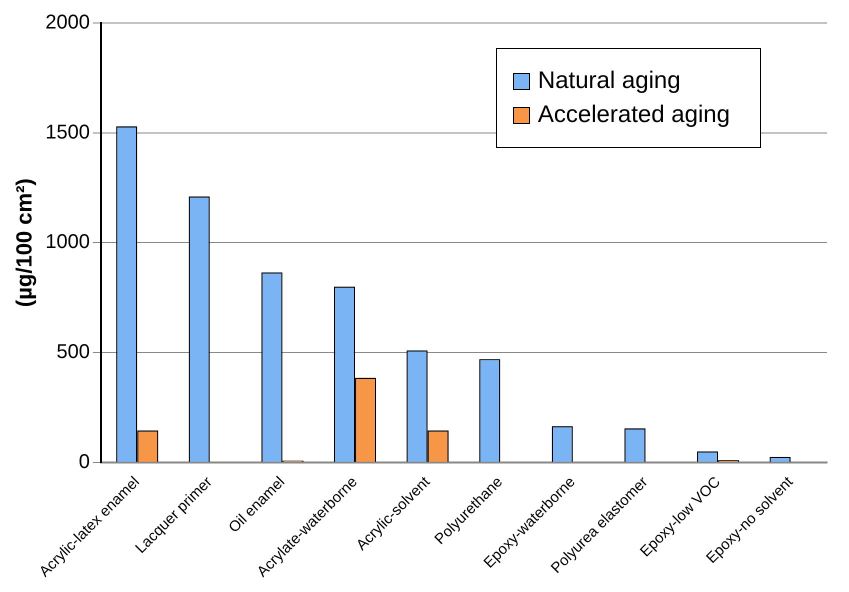  I want to click on legend-label: Accelerated aging, so click(634, 115).